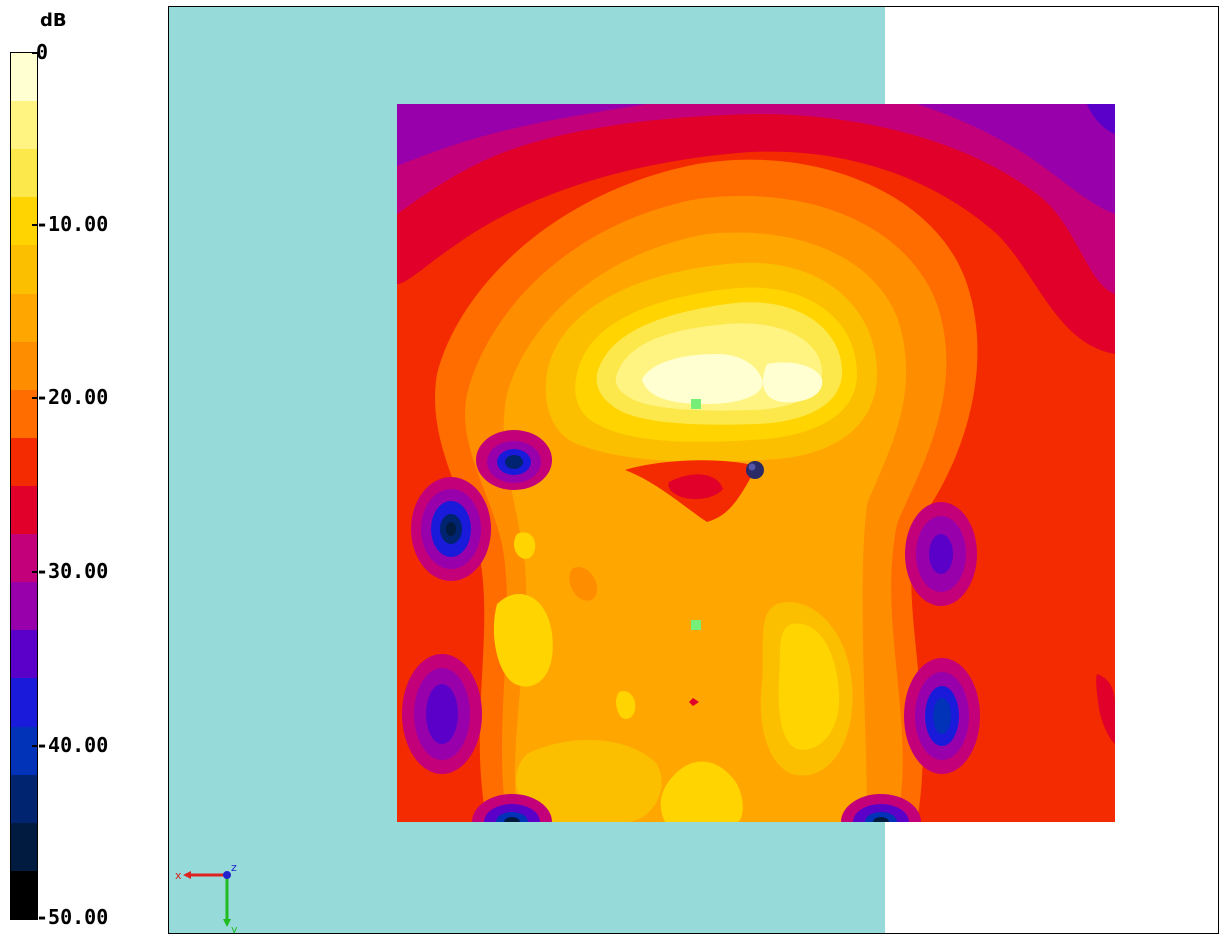 This screenshot has height=936, width=1224. I want to click on legend-tick-0: 0, so click(40, 52).